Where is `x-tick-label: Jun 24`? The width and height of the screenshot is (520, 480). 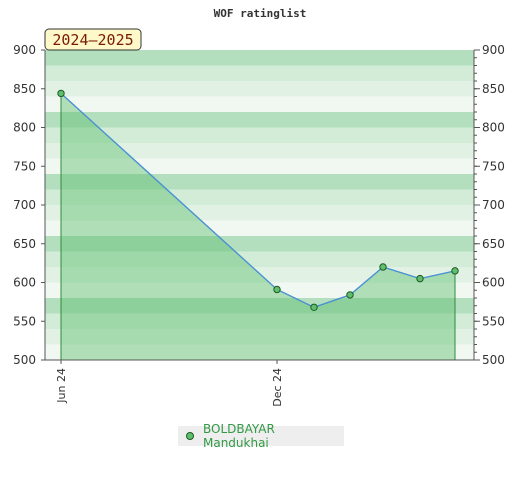
x-tick-label: Jun 24 is located at coordinates (61, 386).